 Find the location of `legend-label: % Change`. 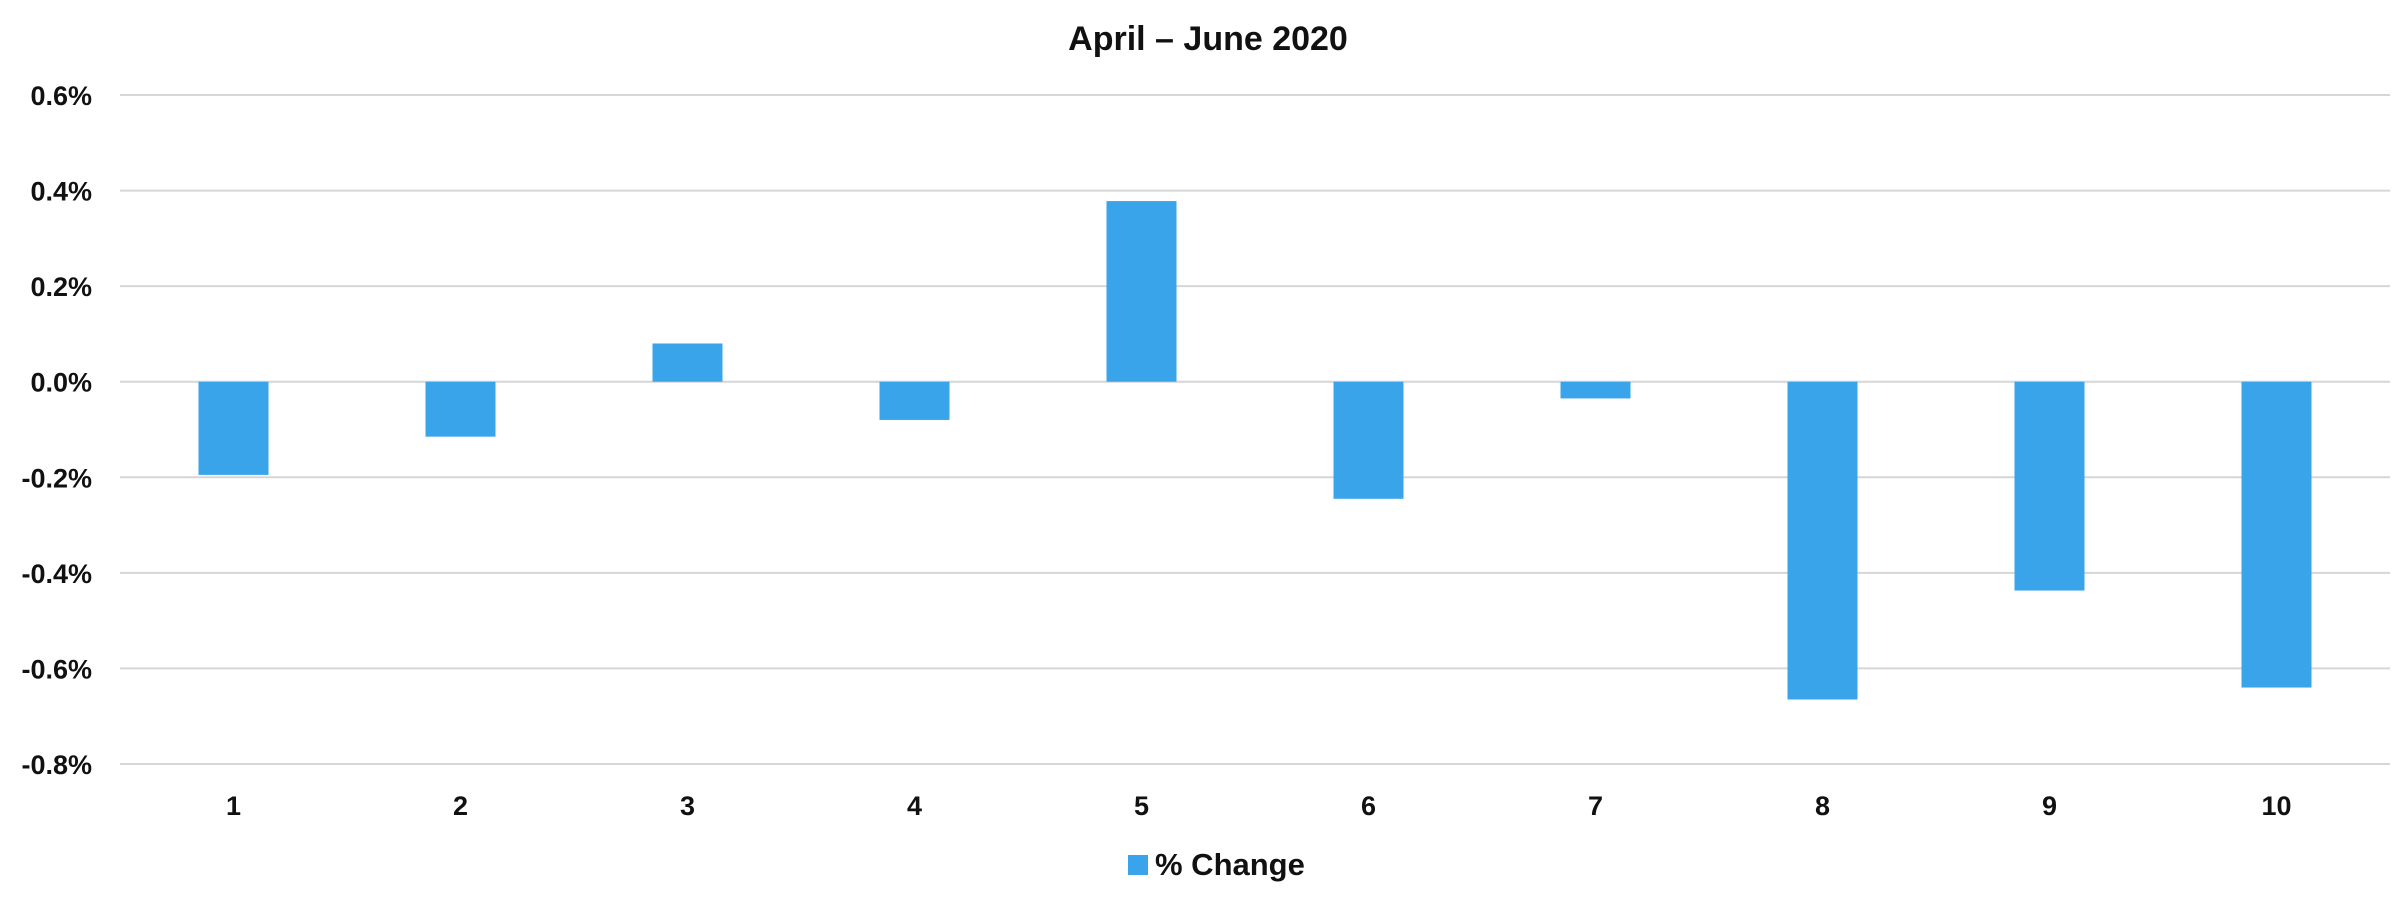

legend-label: % Change is located at coordinates (1230, 864).